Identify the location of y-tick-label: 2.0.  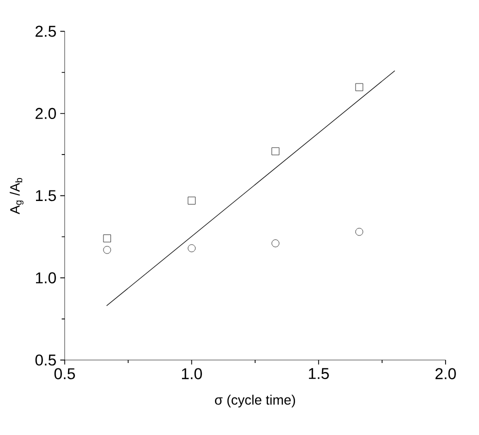
(46, 113).